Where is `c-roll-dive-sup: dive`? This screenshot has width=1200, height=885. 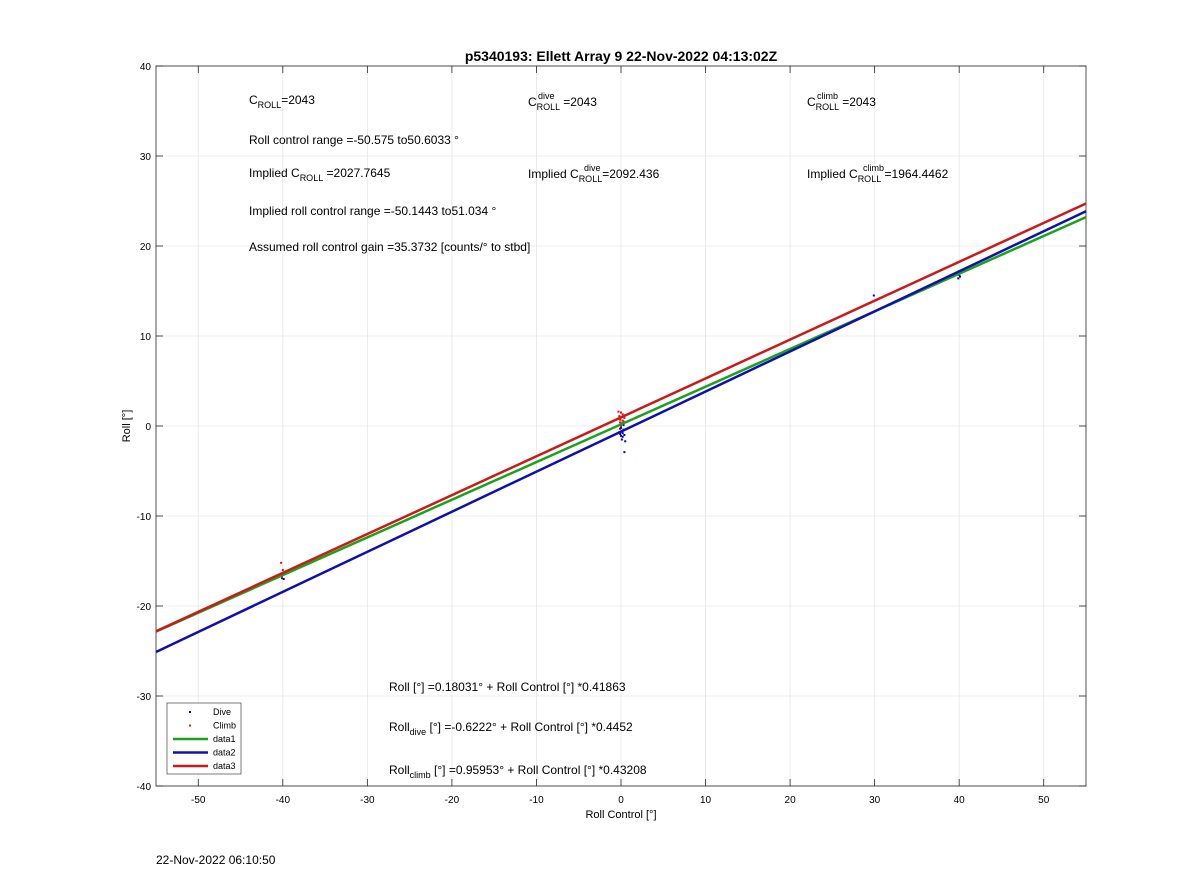 c-roll-dive-sup: dive is located at coordinates (546, 96).